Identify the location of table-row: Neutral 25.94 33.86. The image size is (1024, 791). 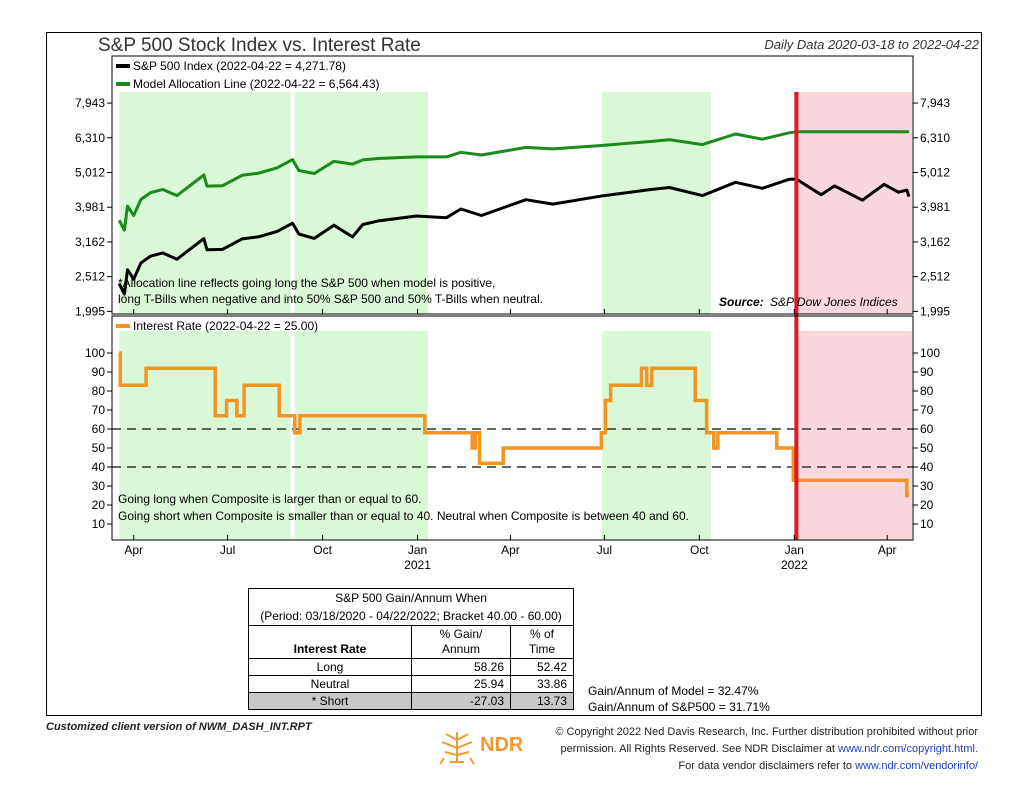
(411, 684).